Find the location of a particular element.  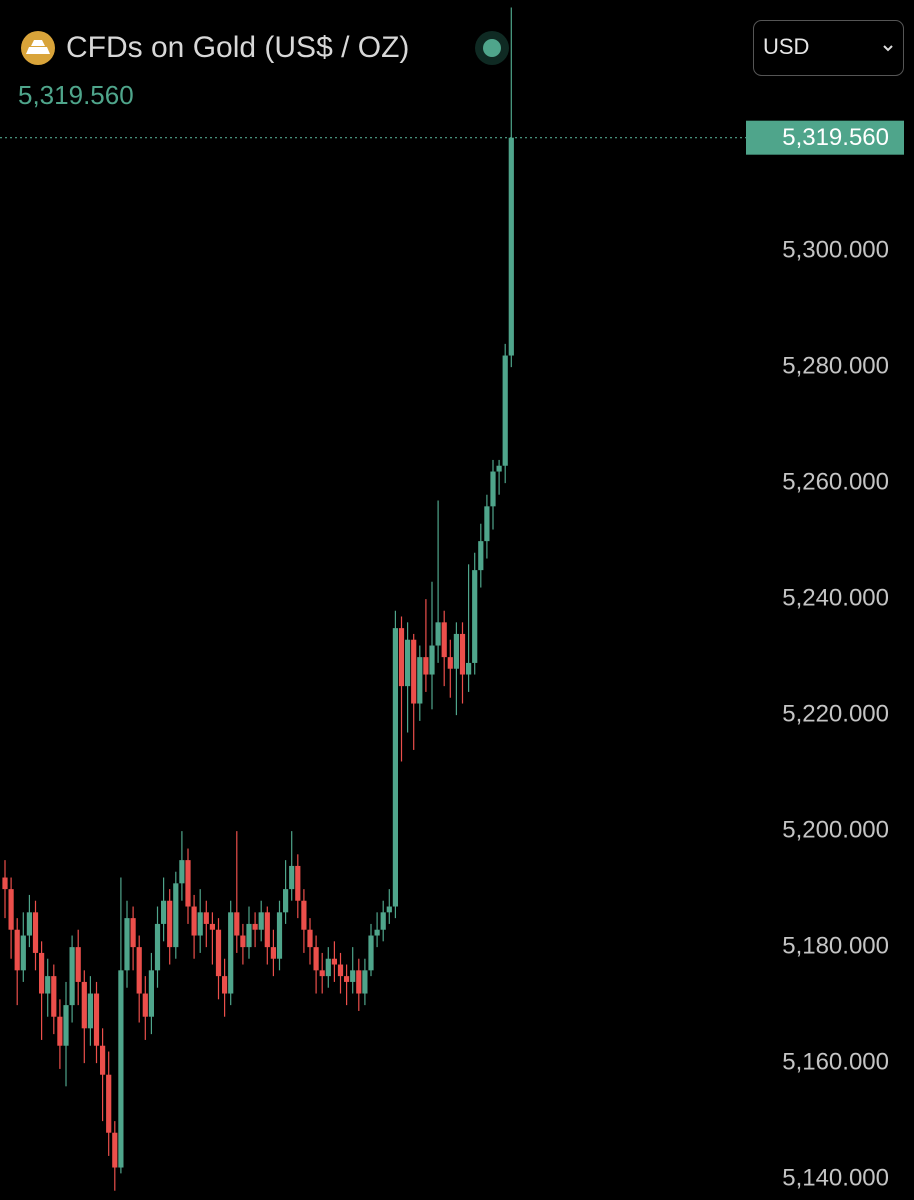

chevron is located at coordinates (888, 48).